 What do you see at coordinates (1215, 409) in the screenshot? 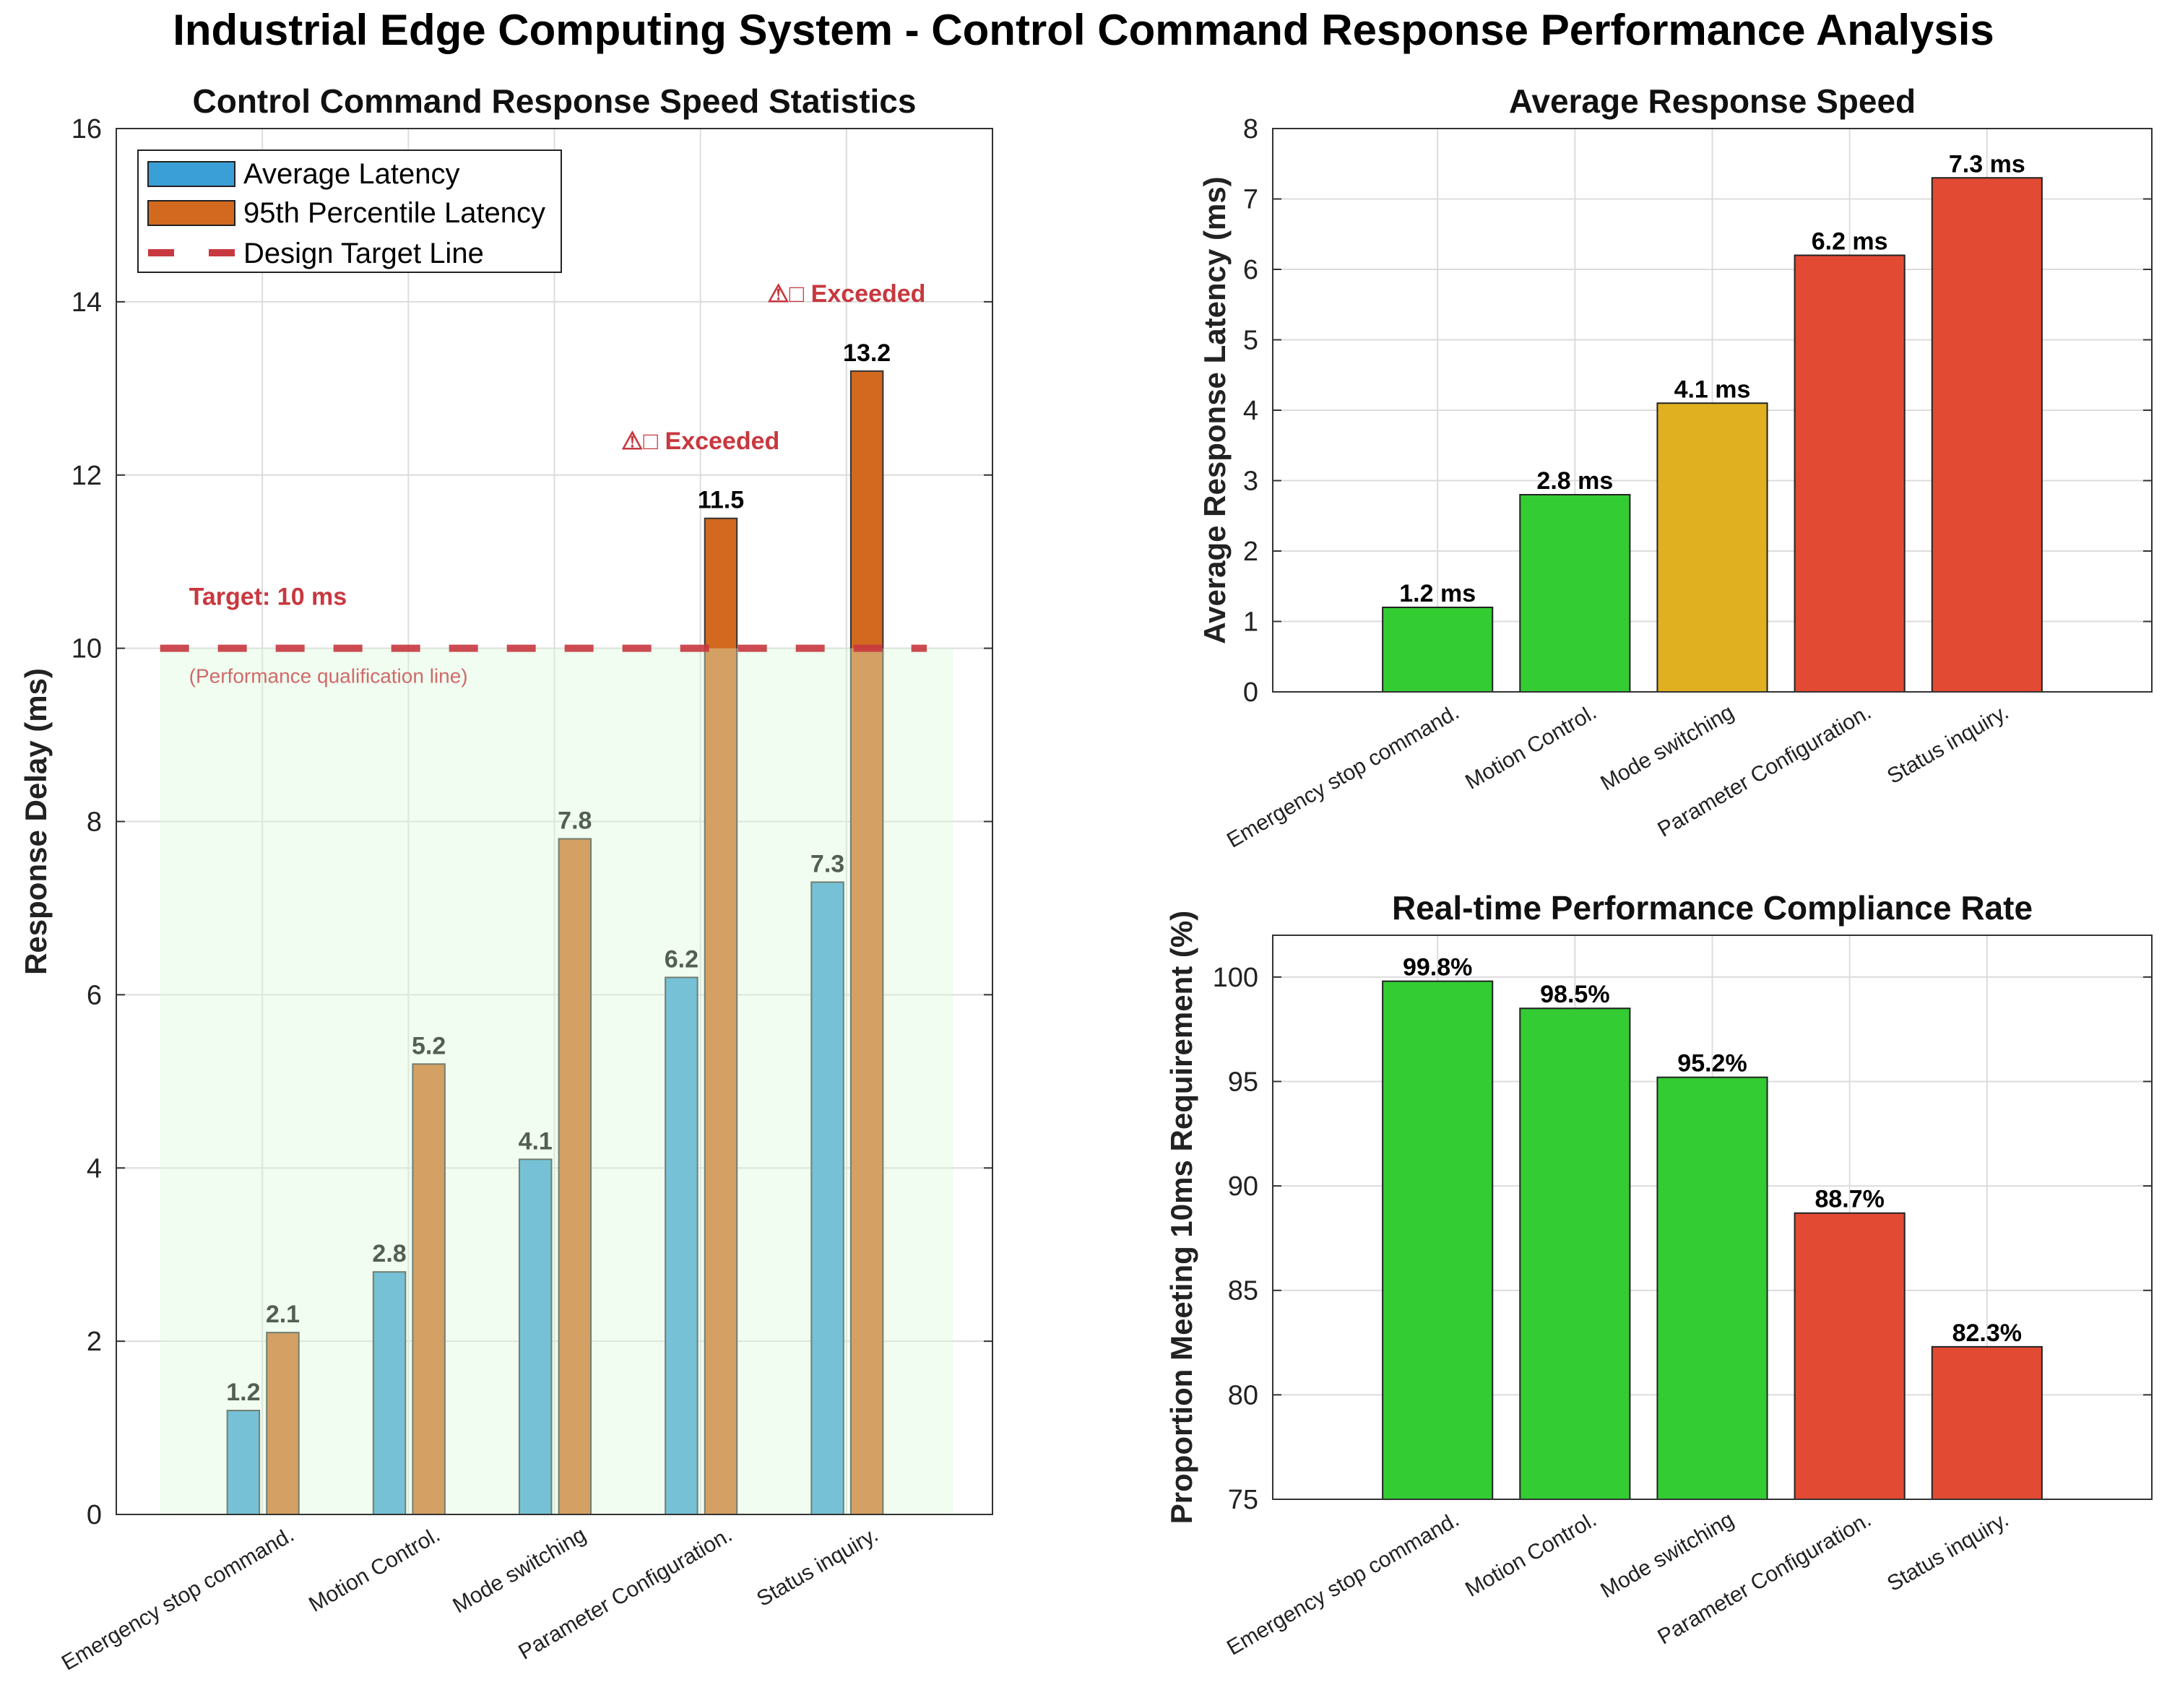
I see `y-axis-label: Average Response Latency (ms)` at bounding box center [1215, 409].